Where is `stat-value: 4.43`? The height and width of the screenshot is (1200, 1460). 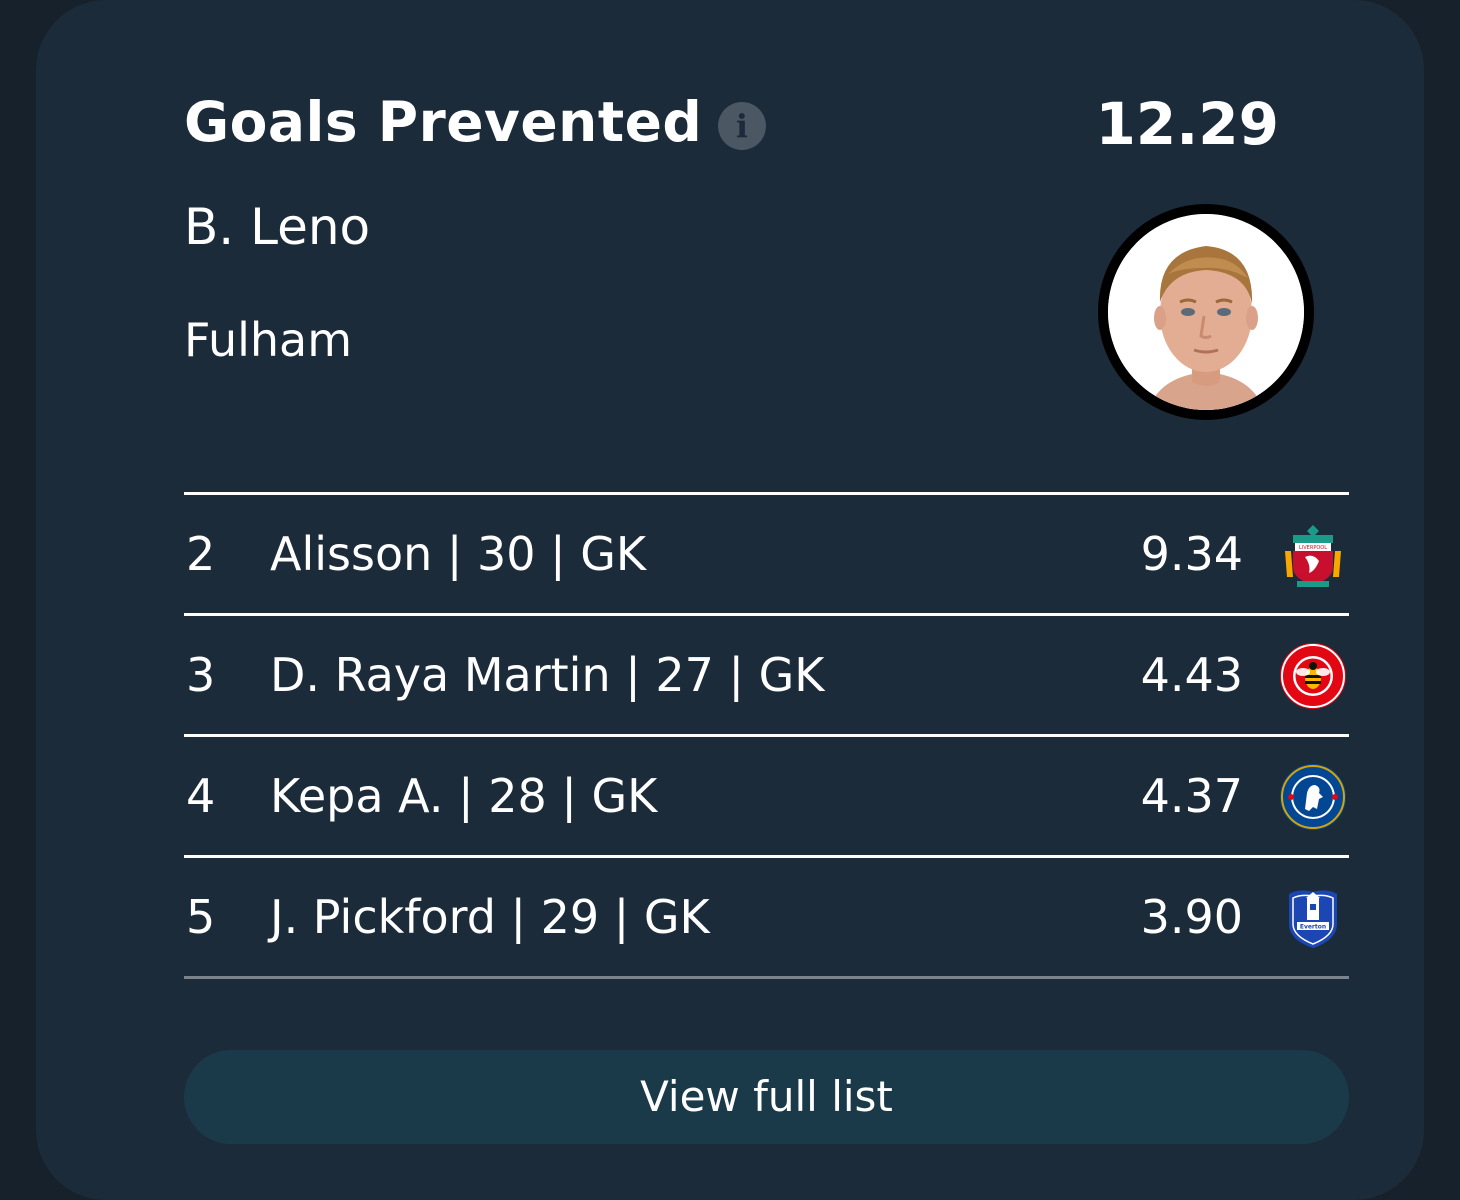
stat-value: 4.43 is located at coordinates (1191, 675).